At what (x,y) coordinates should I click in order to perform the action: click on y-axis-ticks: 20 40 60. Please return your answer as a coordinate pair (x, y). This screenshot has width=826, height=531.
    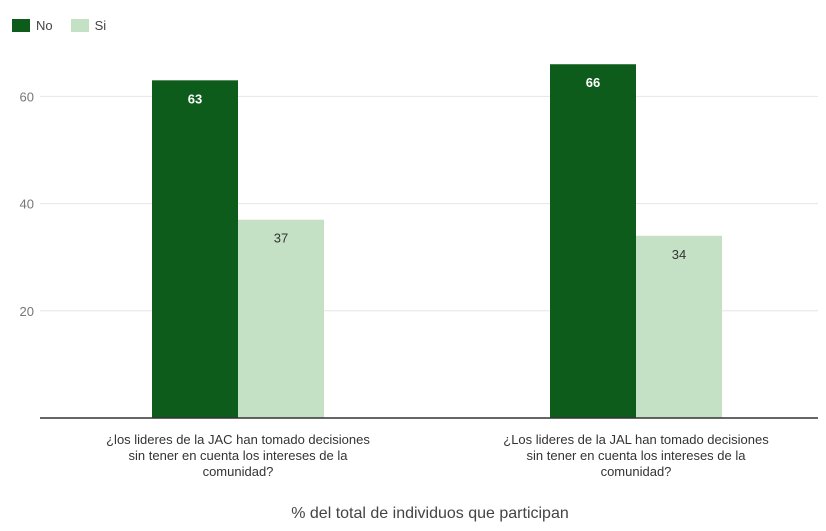
    Looking at the image, I should click on (27, 203).